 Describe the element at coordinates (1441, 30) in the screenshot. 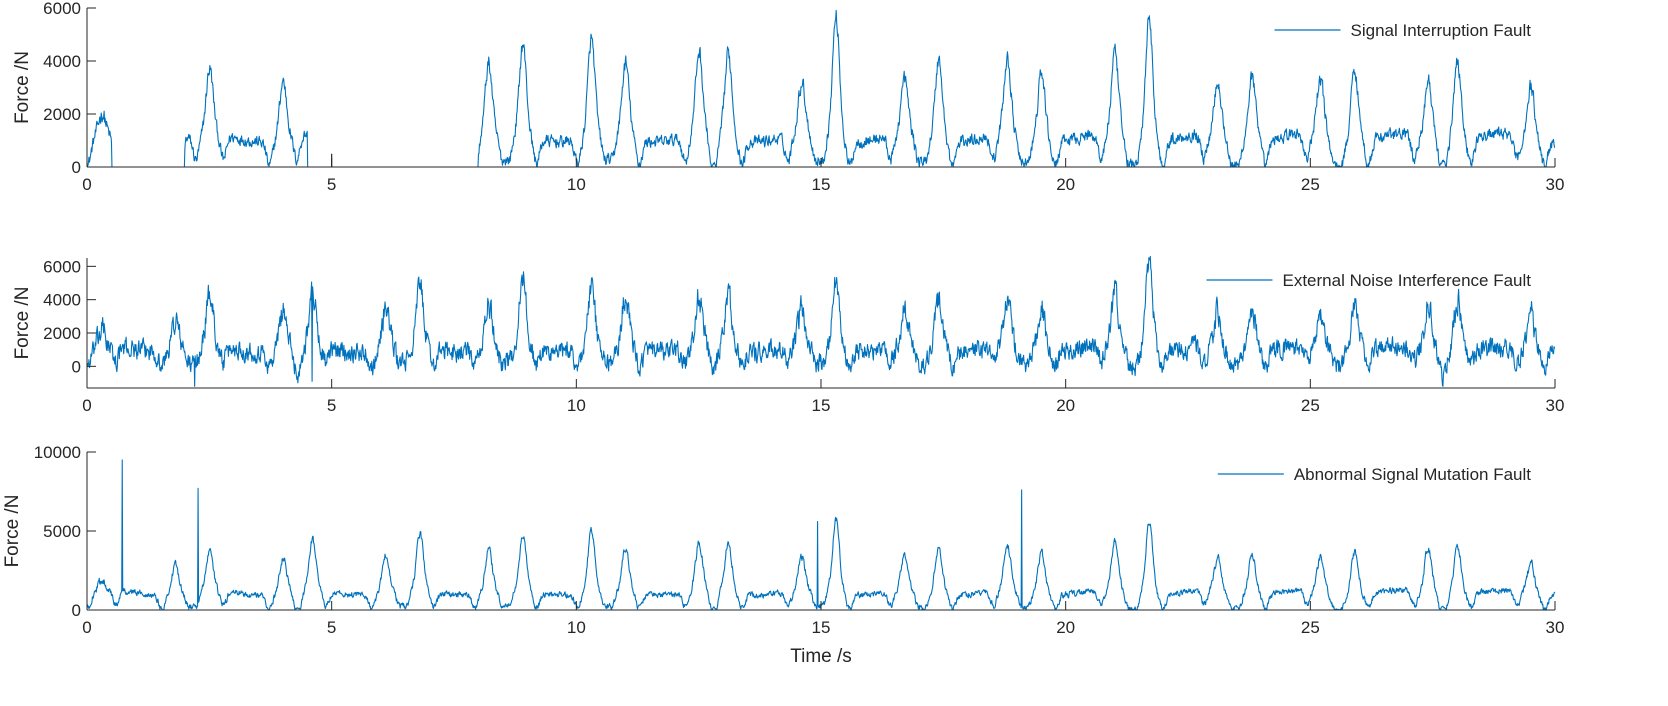

I see `legend-label: Signal Interruption Fault` at that location.